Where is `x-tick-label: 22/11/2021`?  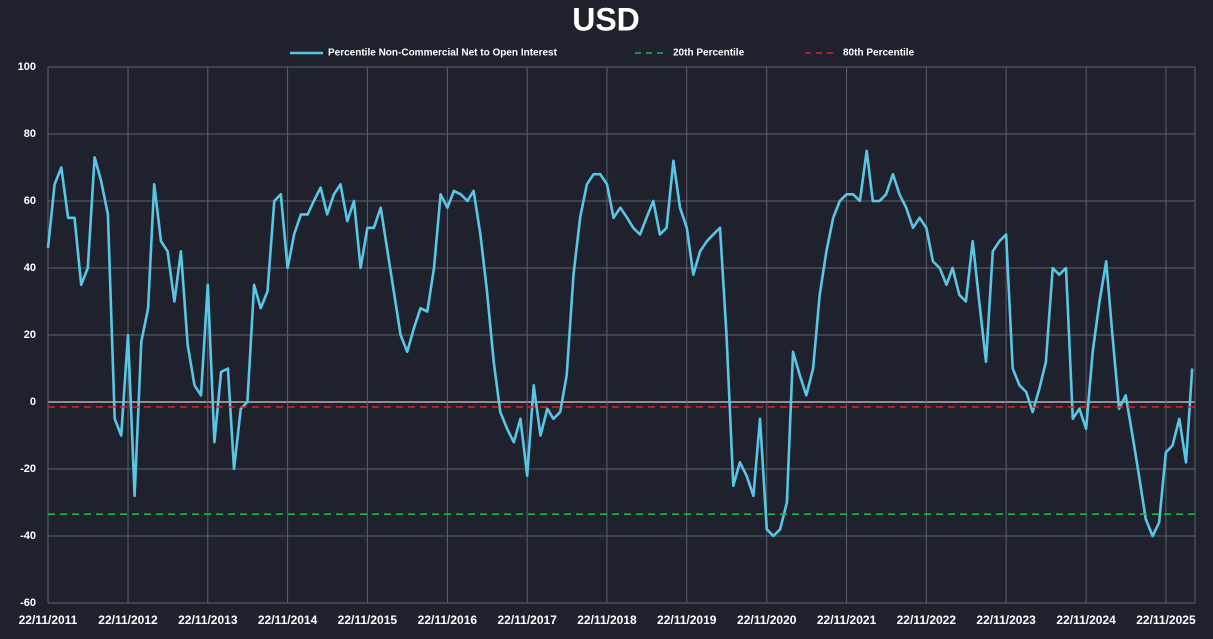 x-tick-label: 22/11/2021 is located at coordinates (847, 620).